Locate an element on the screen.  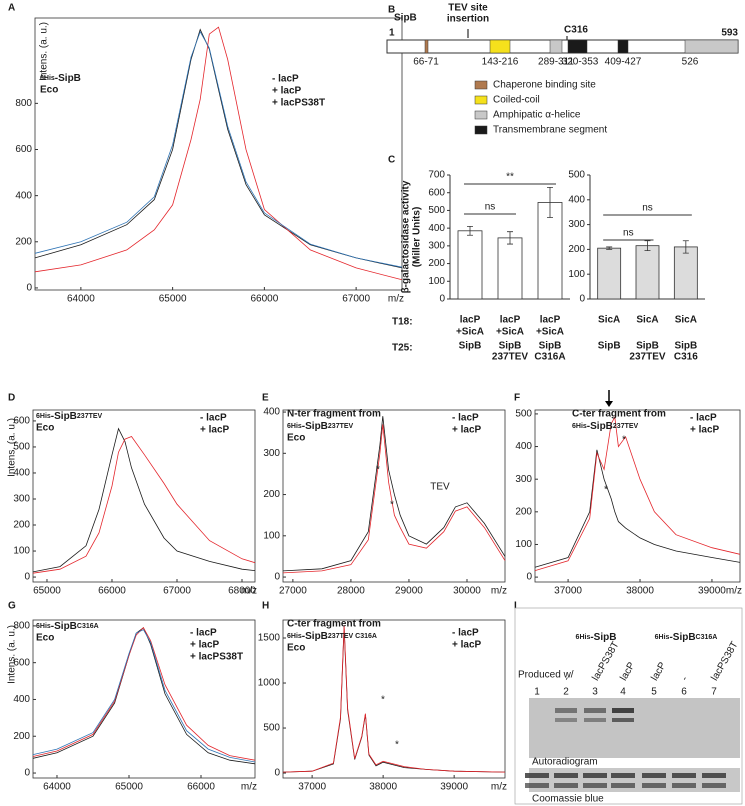
construct-title: 6His-SipB237TEV is located at coordinates (320, 426).